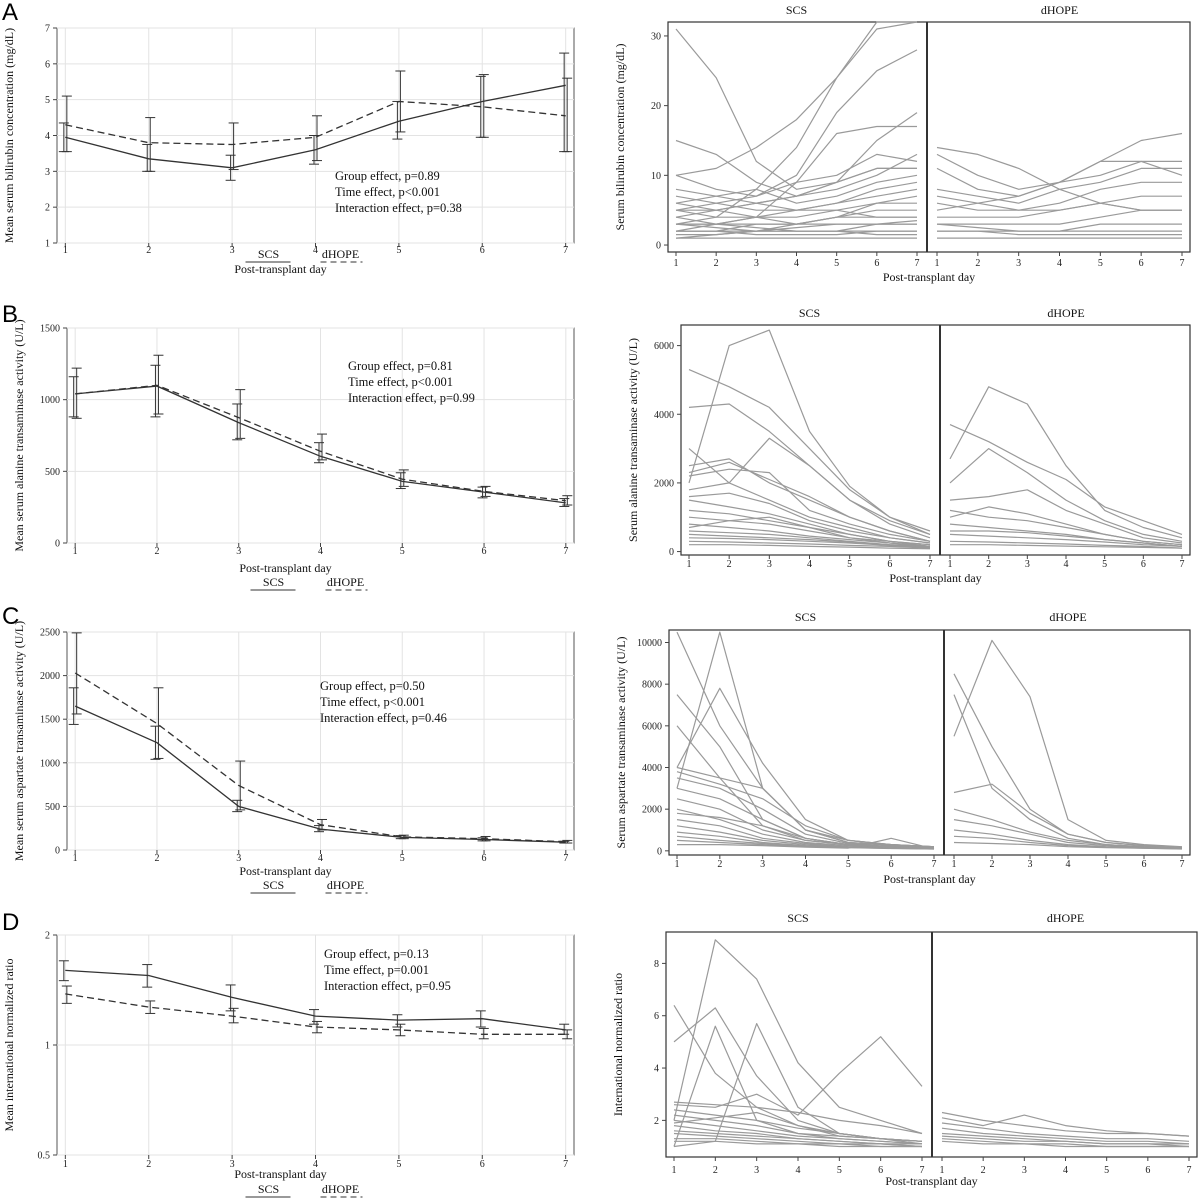 The height and width of the screenshot is (1200, 1200). Describe the element at coordinates (44, 1156) in the screenshot. I see `y-tick-label: 0.5` at that location.